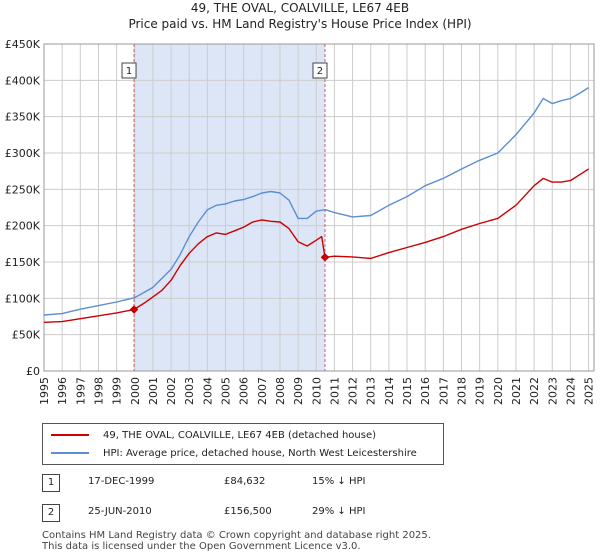 This screenshot has height=560, width=600. Describe the element at coordinates (120, 511) in the screenshot. I see `transaction-date: 25-JUN-2010` at that location.